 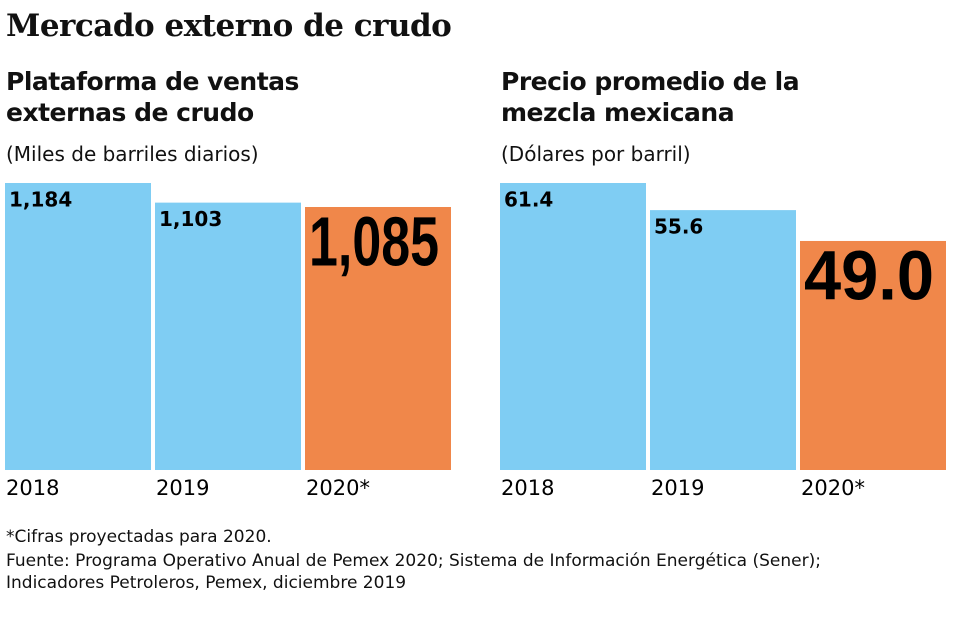 What do you see at coordinates (190, 219) in the screenshot?
I see `value-label: 1,103` at bounding box center [190, 219].